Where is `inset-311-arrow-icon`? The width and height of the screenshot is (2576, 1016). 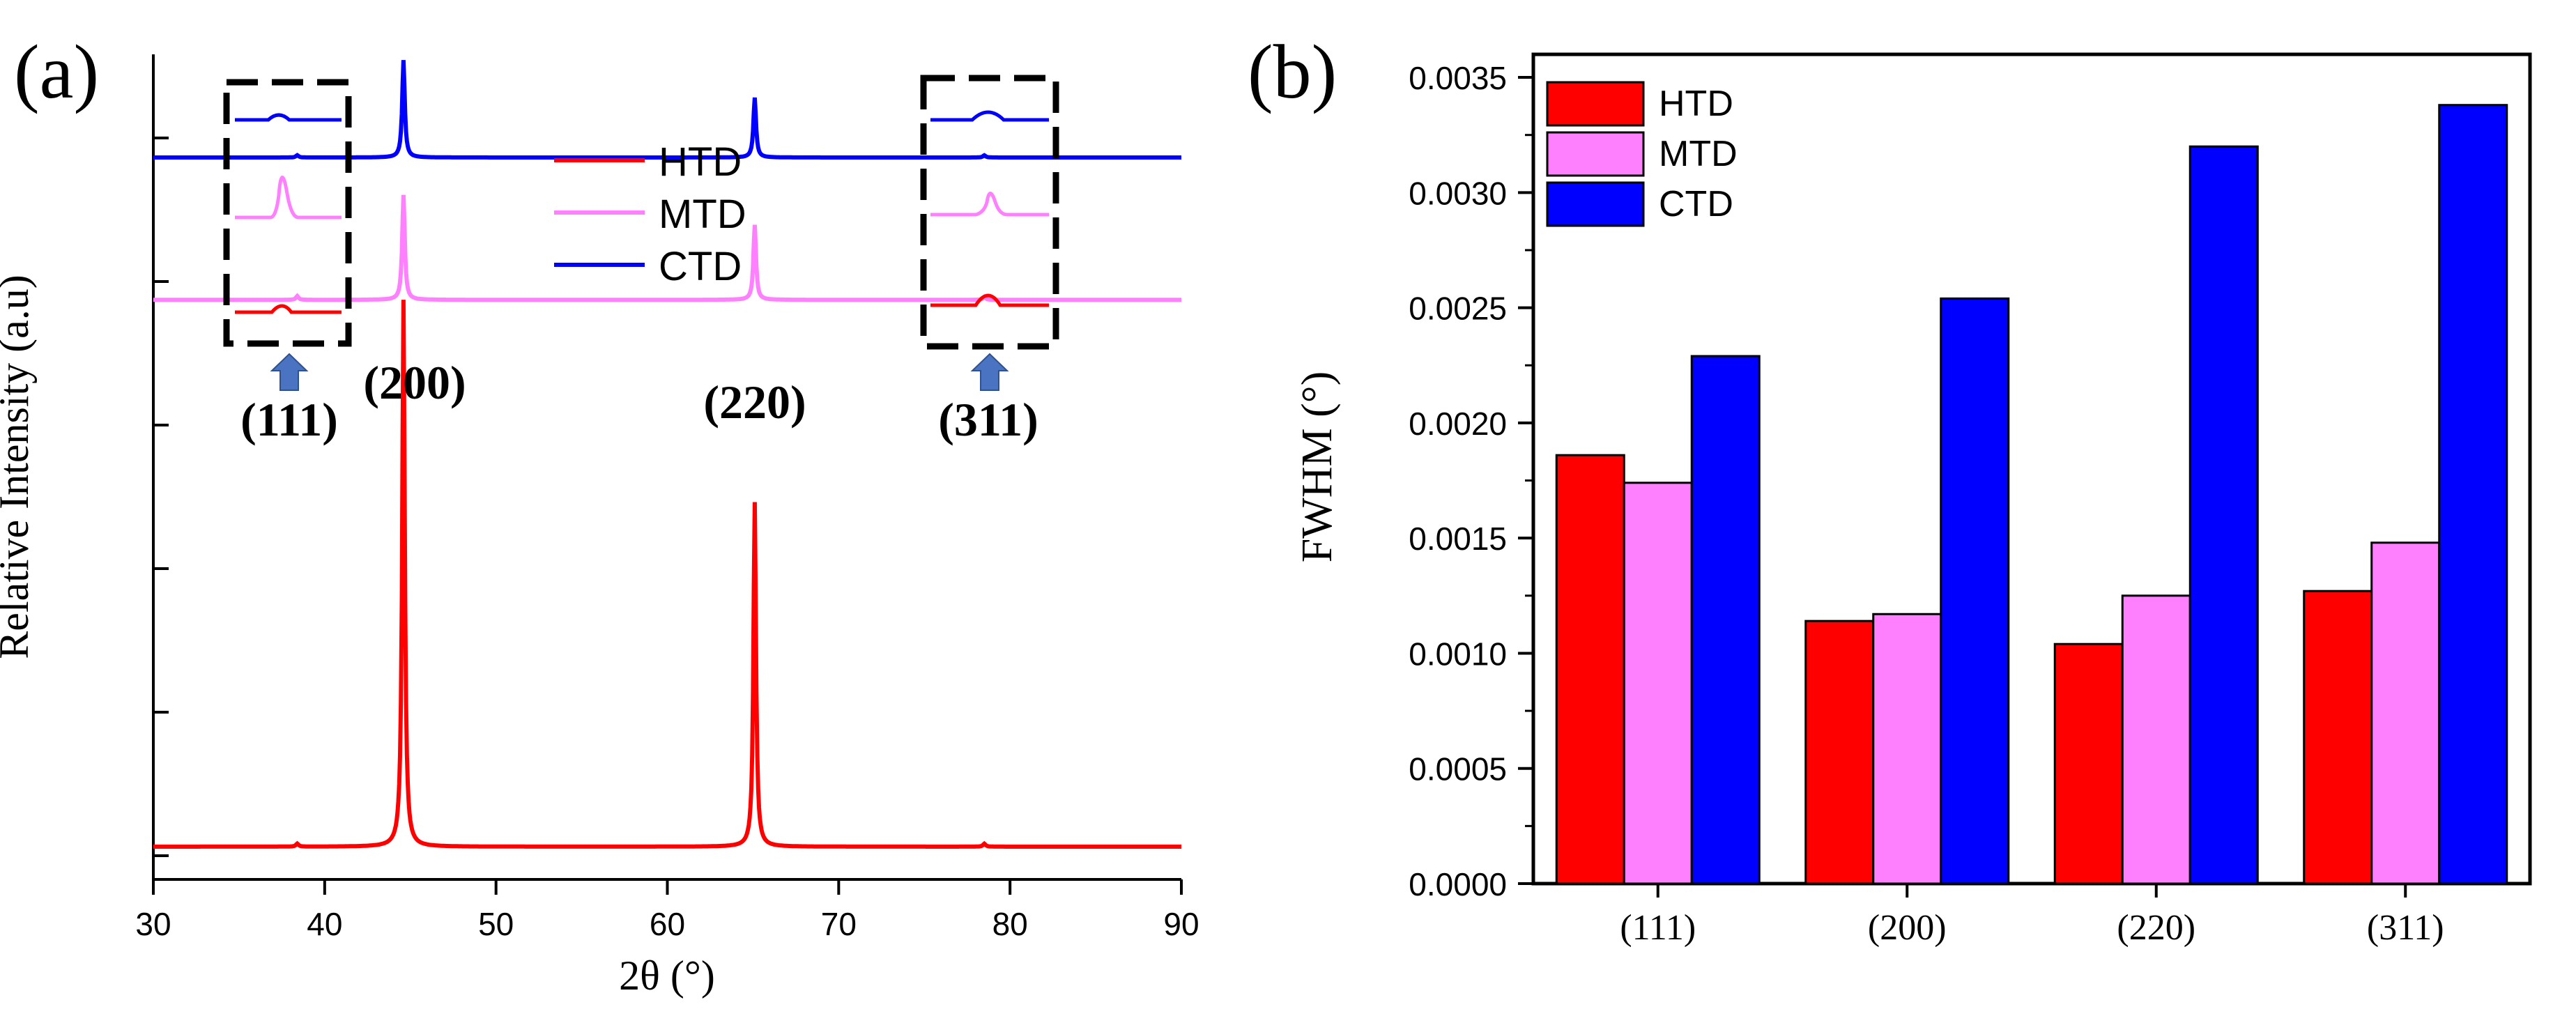 inset-311-arrow-icon is located at coordinates (989, 372).